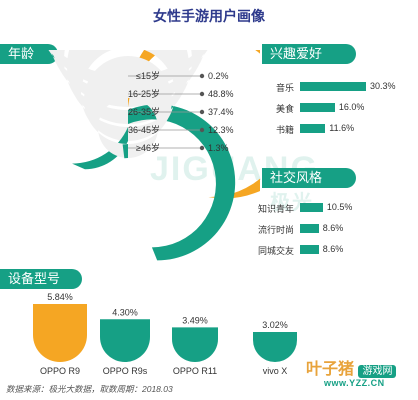  Describe the element at coordinates (275, 209) in the screenshot. I see `bar-category-label: 知识青年` at that location.